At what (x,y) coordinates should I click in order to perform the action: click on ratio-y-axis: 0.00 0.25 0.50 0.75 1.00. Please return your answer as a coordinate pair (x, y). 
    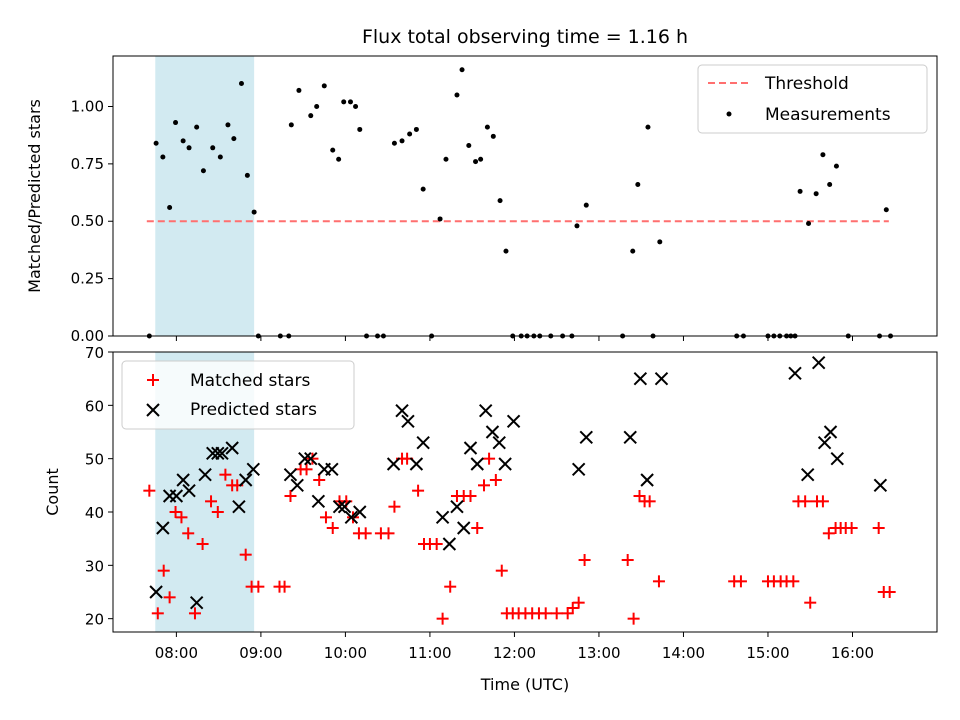
    Looking at the image, I should click on (92, 221).